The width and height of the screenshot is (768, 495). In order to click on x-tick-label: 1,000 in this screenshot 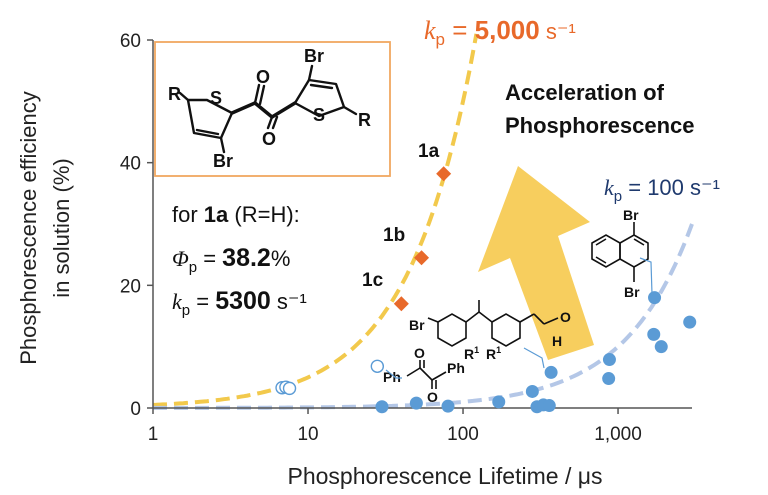, I will do `click(618, 434)`.